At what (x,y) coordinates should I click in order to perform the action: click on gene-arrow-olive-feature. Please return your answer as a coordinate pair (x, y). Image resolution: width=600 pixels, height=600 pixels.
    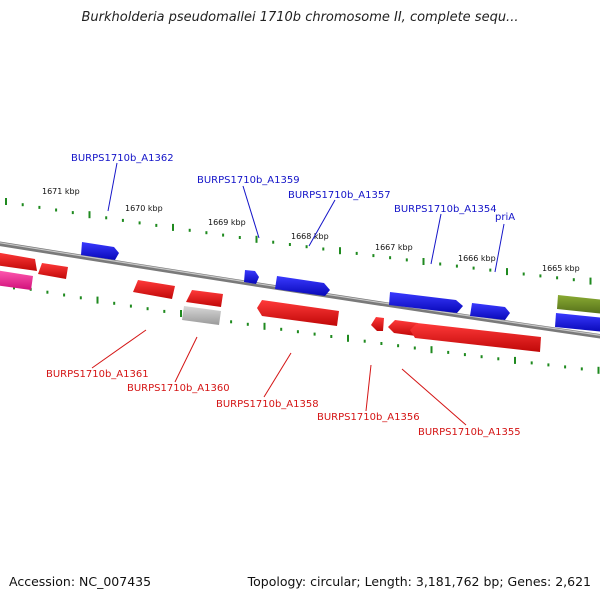
    Looking at the image, I should click on (578, 304).